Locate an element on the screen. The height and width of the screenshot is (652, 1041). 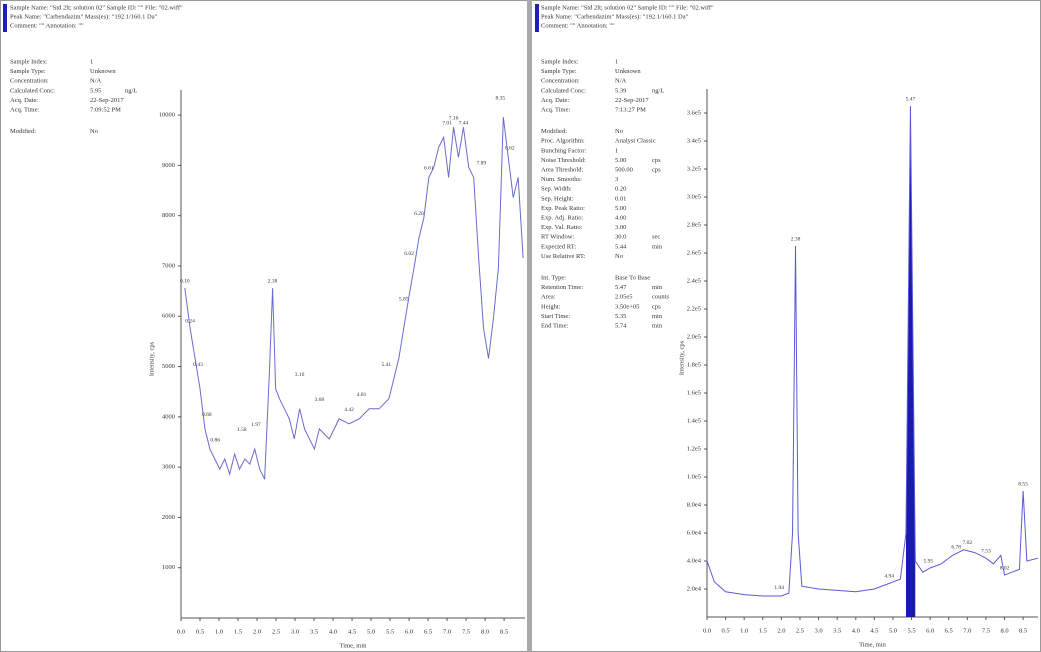
info-label: Area: is located at coordinates (548, 297).